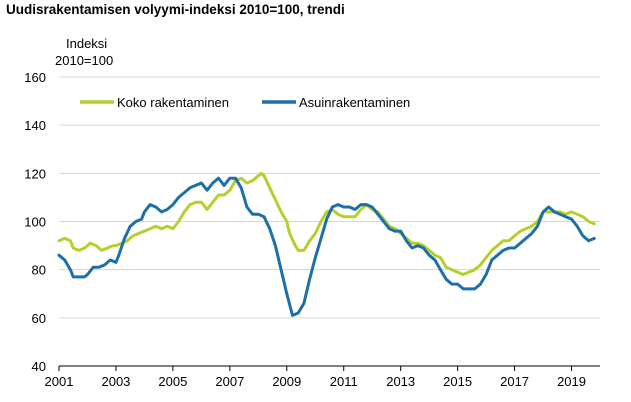 This screenshot has width=631, height=402. I want to click on x-tick-label-2003: 2003, so click(115, 381).